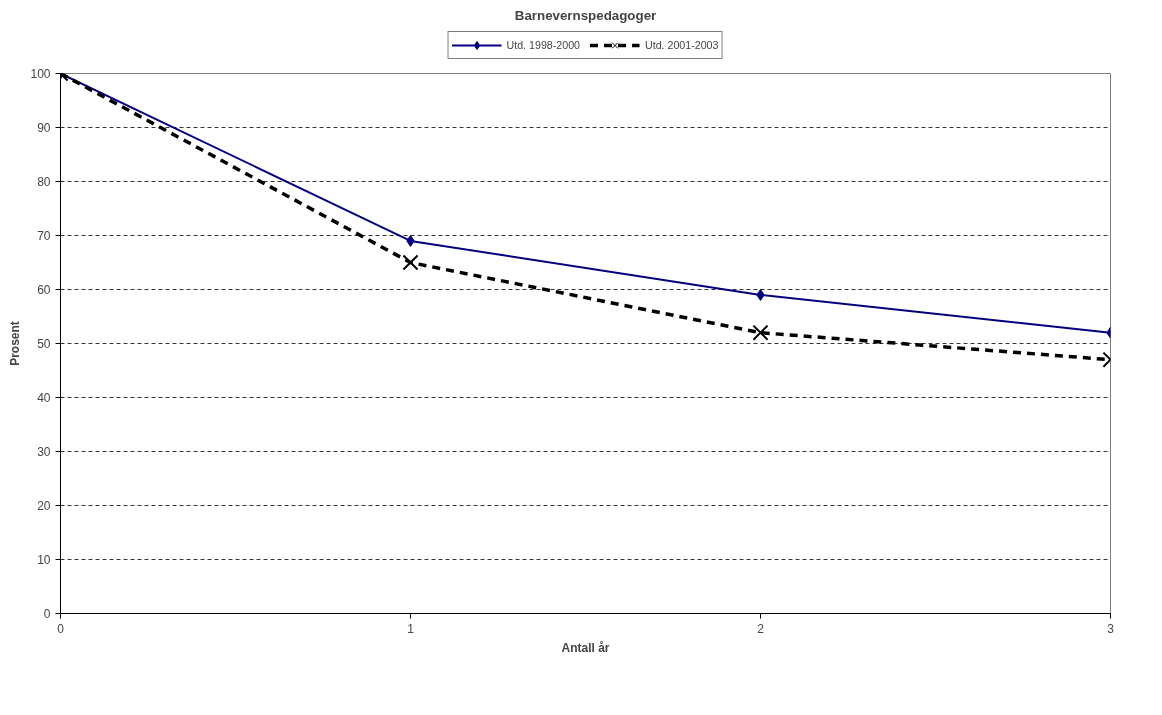  I want to click on x-tick-label: 3, so click(1111, 628).